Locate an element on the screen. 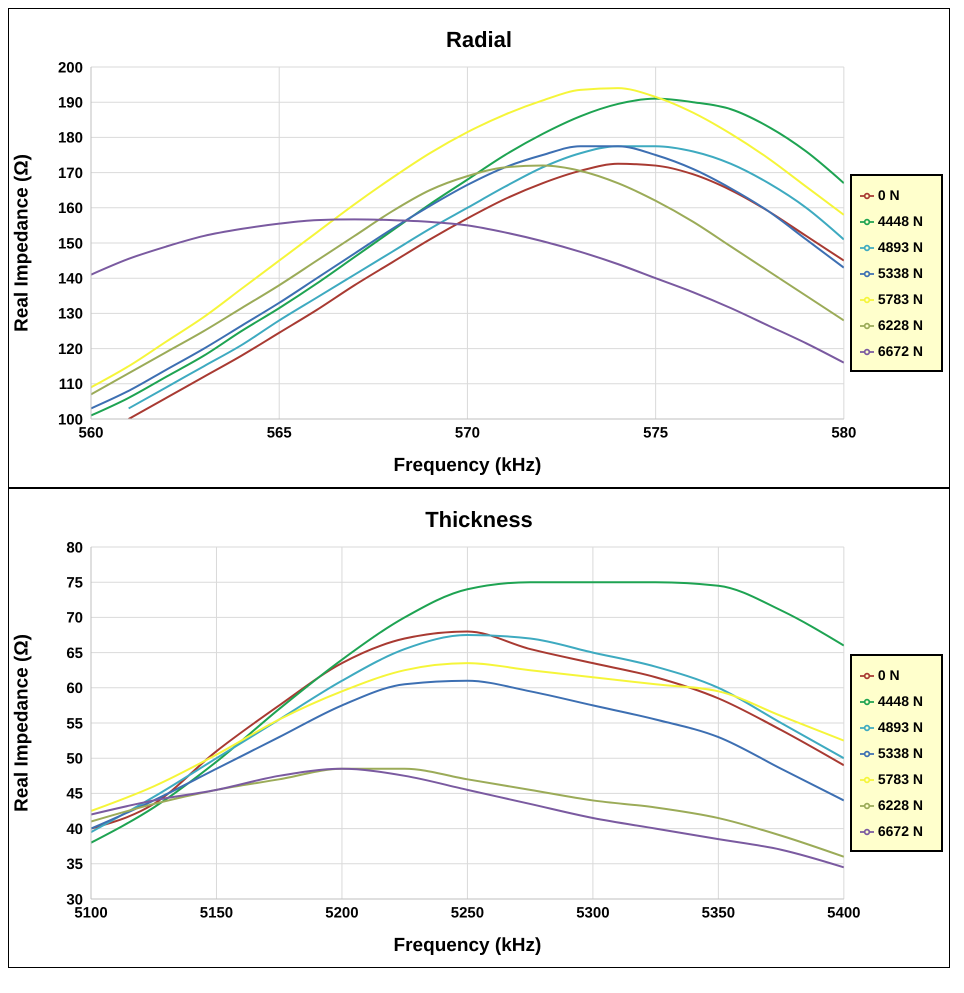  y-tick-label: 55 is located at coordinates (74, 723).